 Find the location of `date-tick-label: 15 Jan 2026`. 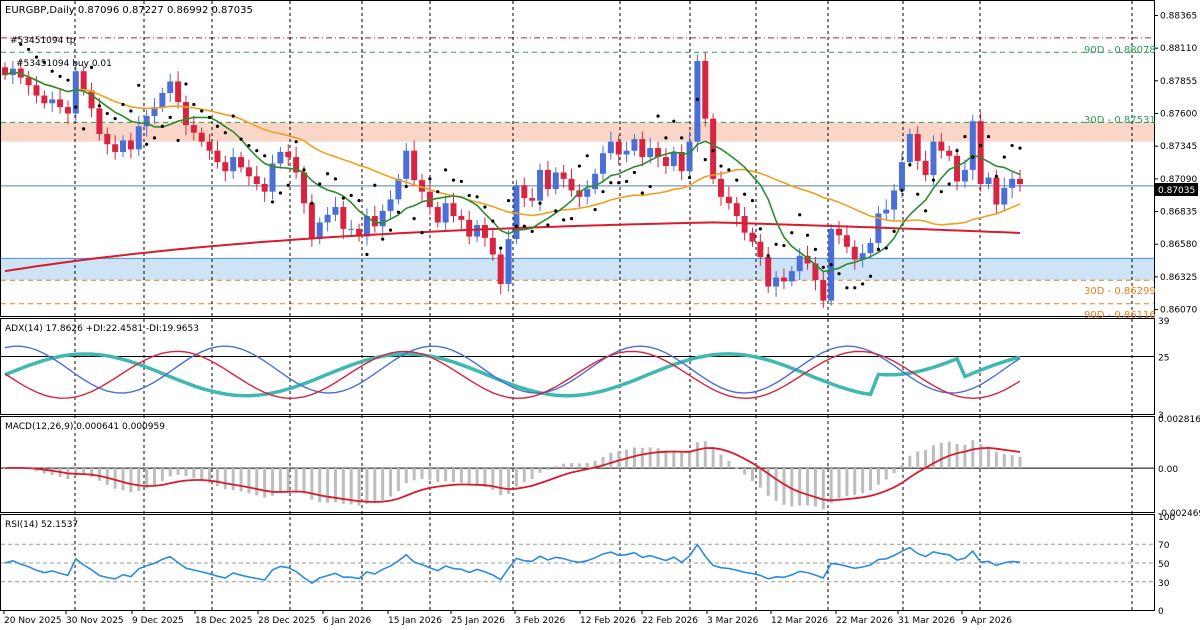

date-tick-label: 15 Jan 2026 is located at coordinates (415, 621).